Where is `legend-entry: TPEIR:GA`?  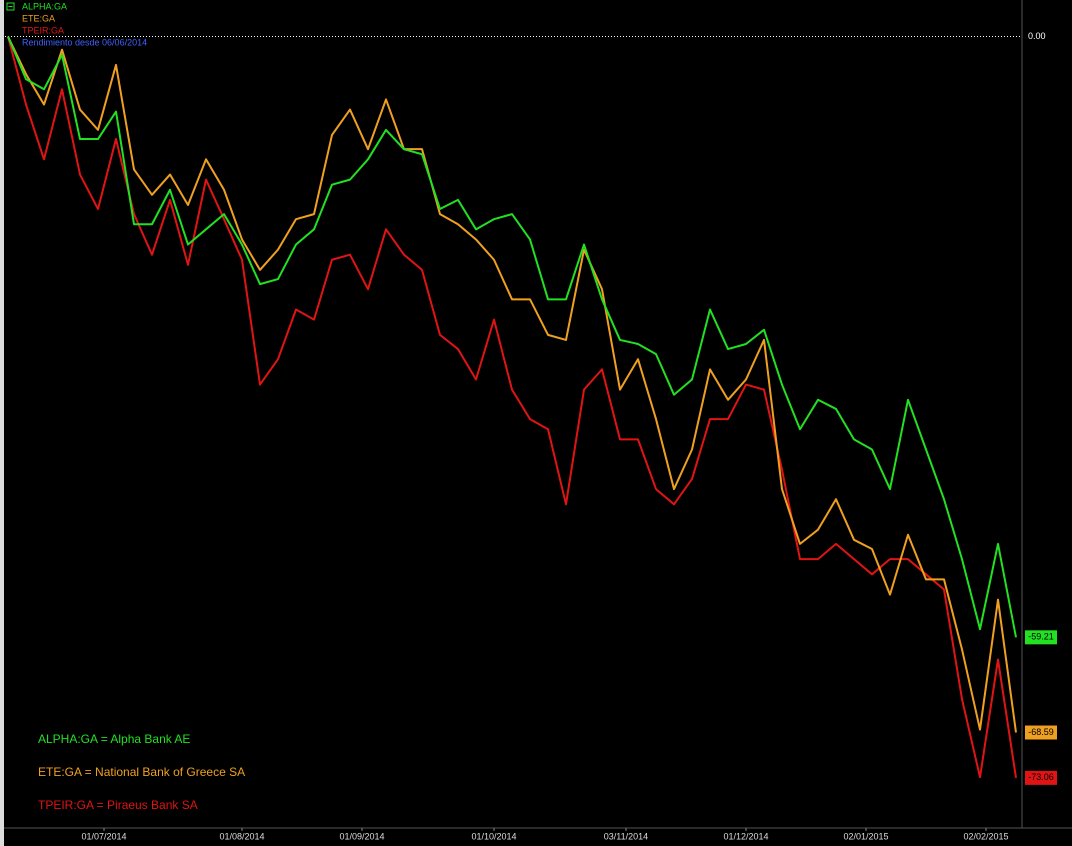 legend-entry: TPEIR:GA is located at coordinates (43, 30).